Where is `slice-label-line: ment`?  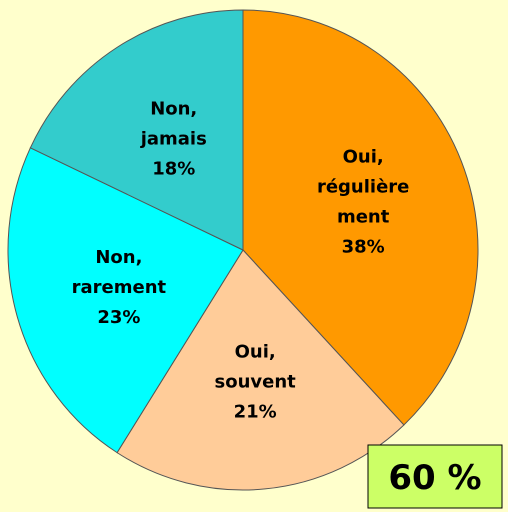
slice-label-line: ment is located at coordinates (363, 216).